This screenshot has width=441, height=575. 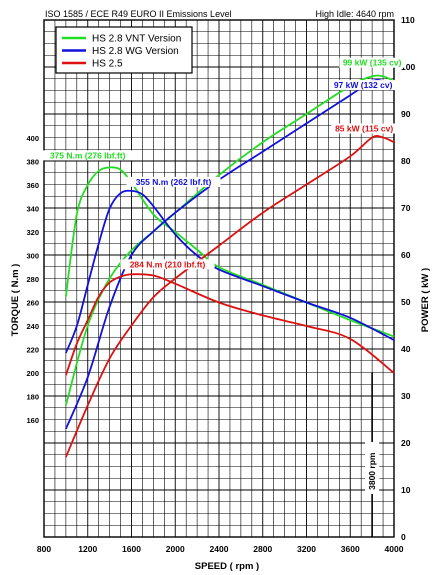 I want to click on torque-tick-label: 160, so click(x=32, y=420).